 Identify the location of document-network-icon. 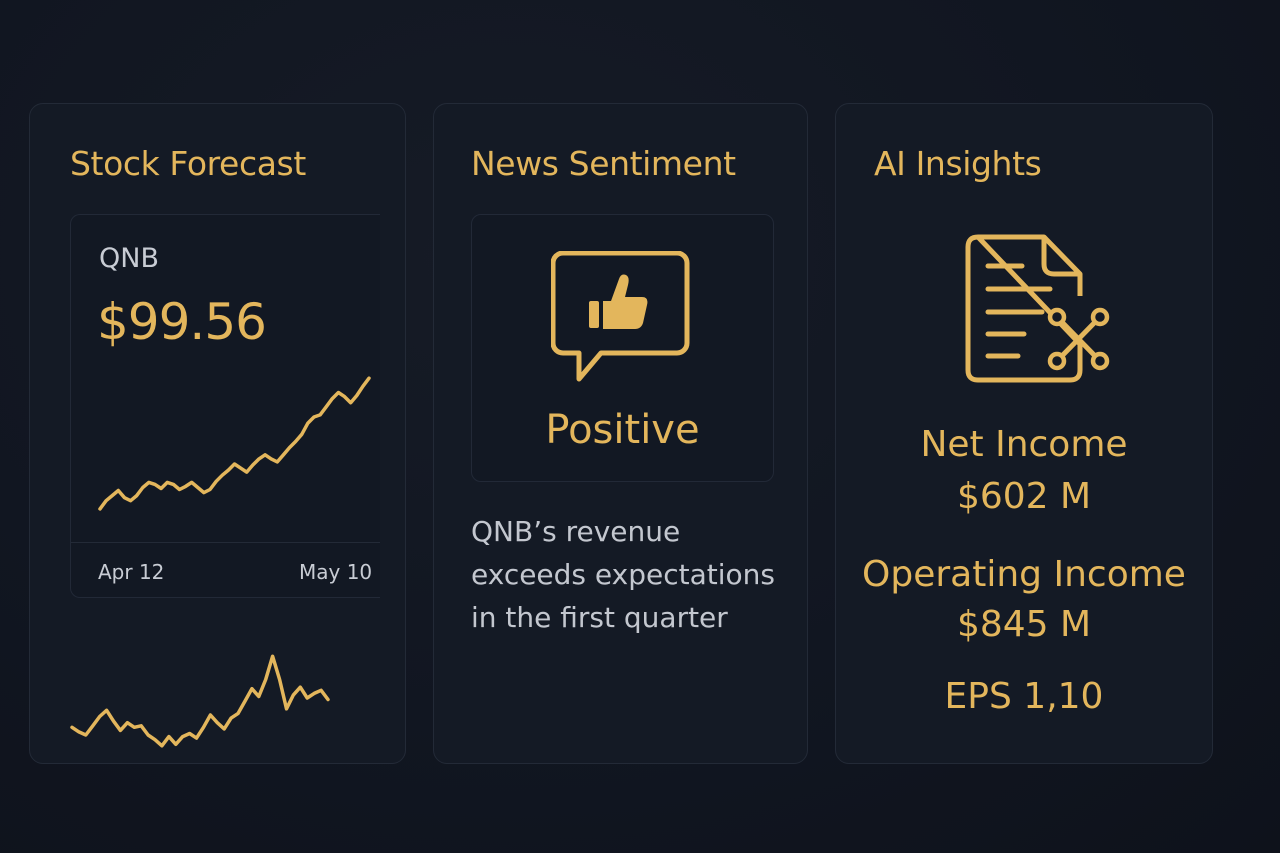
(1037, 308).